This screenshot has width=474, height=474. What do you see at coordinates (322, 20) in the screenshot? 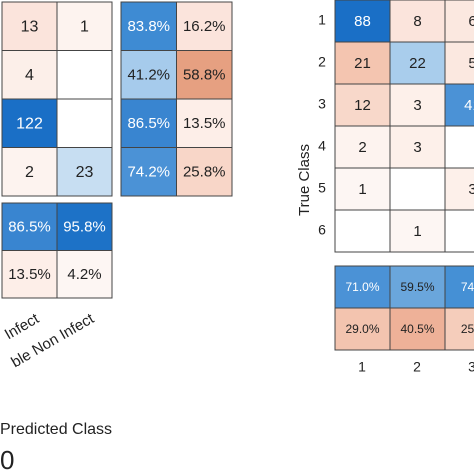
I see `row-label: 1` at bounding box center [322, 20].